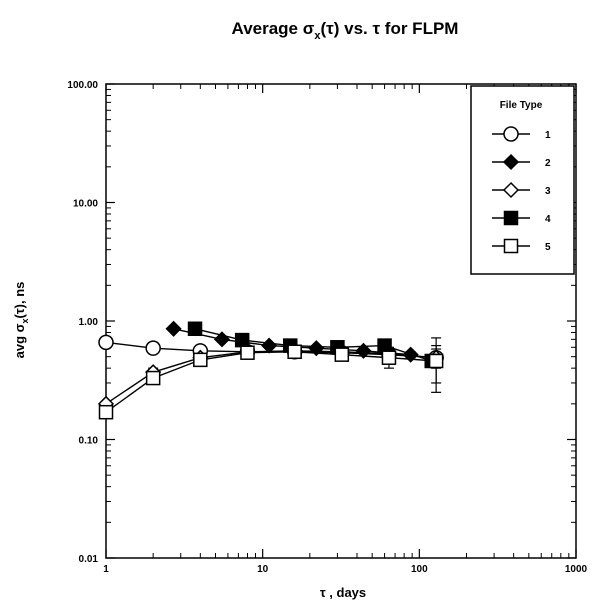  What do you see at coordinates (89, 559) in the screenshot?
I see `y-tick-label: 0.01` at bounding box center [89, 559].